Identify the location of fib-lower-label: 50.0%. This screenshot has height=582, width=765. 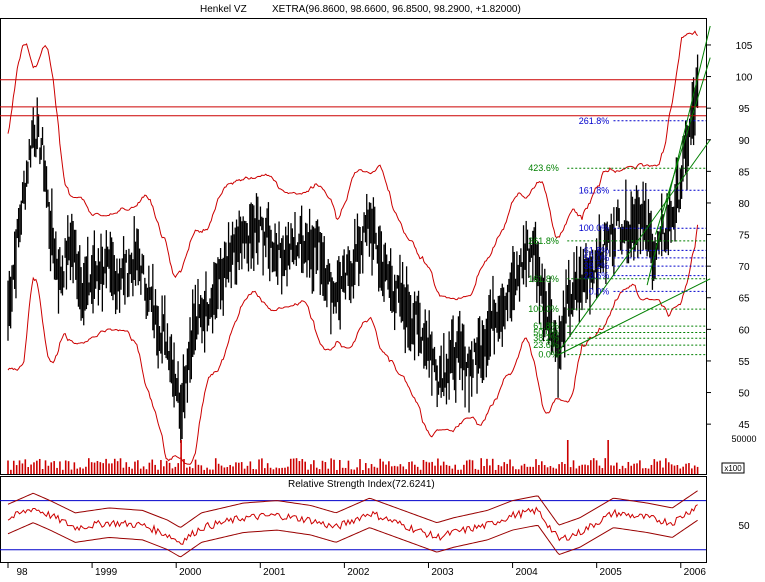
(546, 333).